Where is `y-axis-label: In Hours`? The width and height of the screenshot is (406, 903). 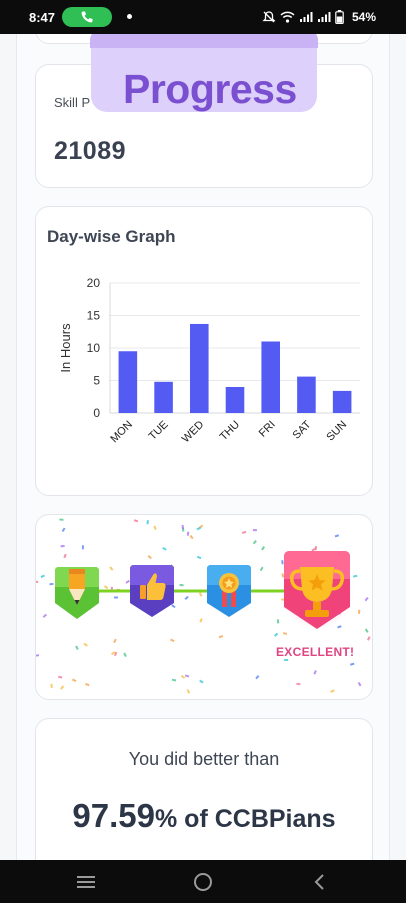 y-axis-label: In Hours is located at coordinates (65, 348).